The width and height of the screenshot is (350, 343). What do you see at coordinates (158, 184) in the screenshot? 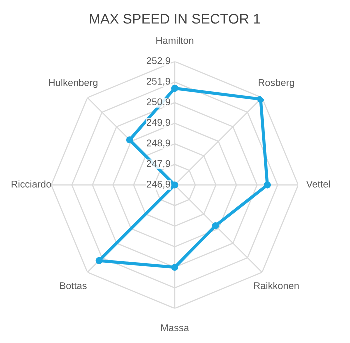
I see `y-tick-label: 246,9` at bounding box center [158, 184].